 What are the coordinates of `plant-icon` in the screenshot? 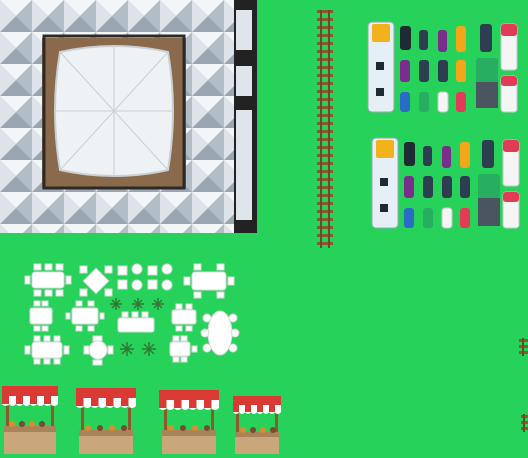 It's located at (137, 327).